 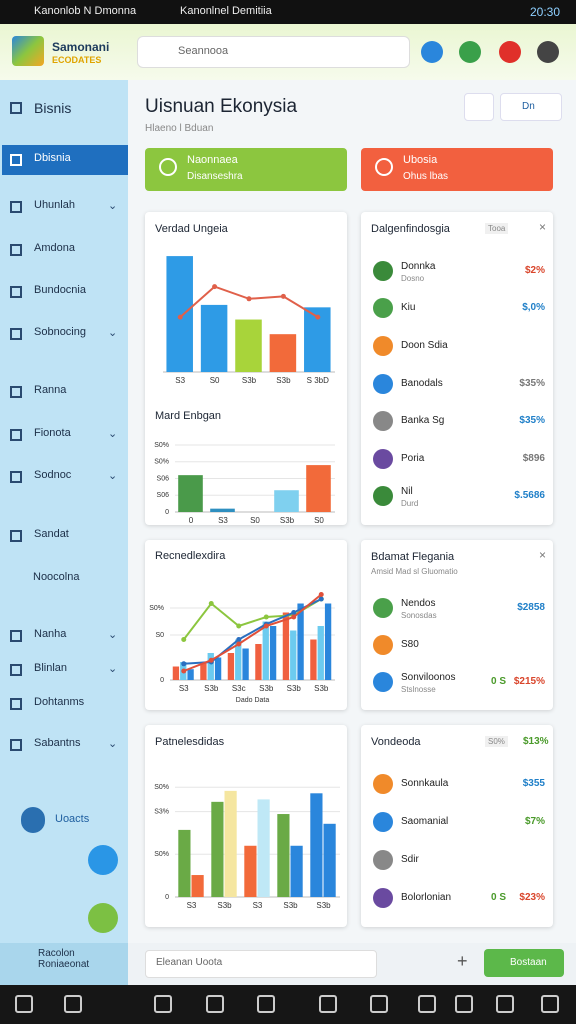 I want to click on row-label: Sonnkaula, so click(x=425, y=783).